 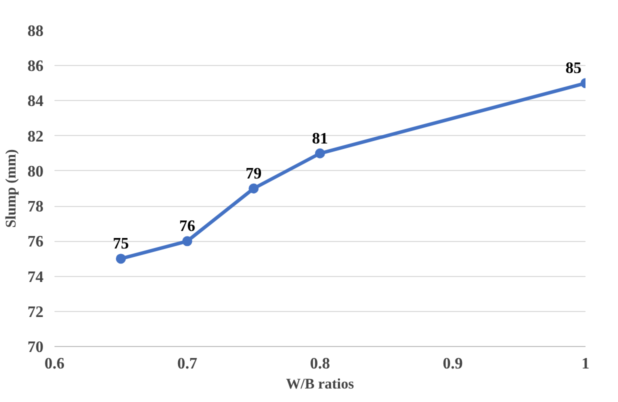 I want to click on data-label: 76, so click(x=187, y=227).